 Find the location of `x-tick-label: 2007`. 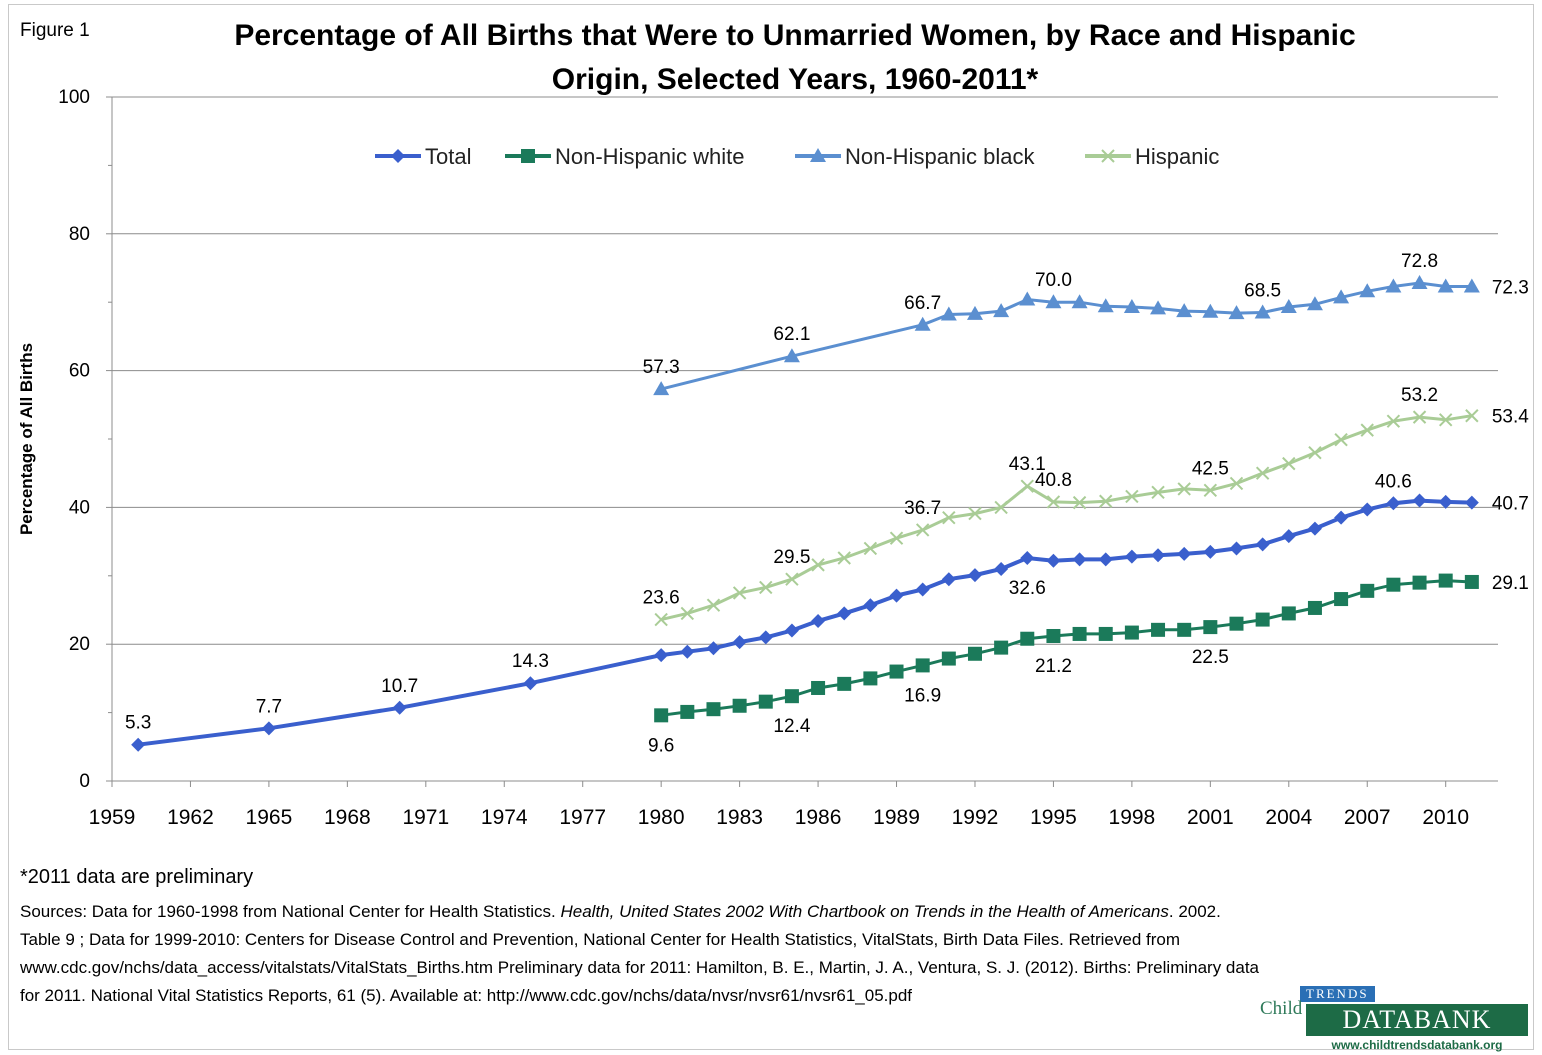

x-tick-label: 2007 is located at coordinates (1367, 817).